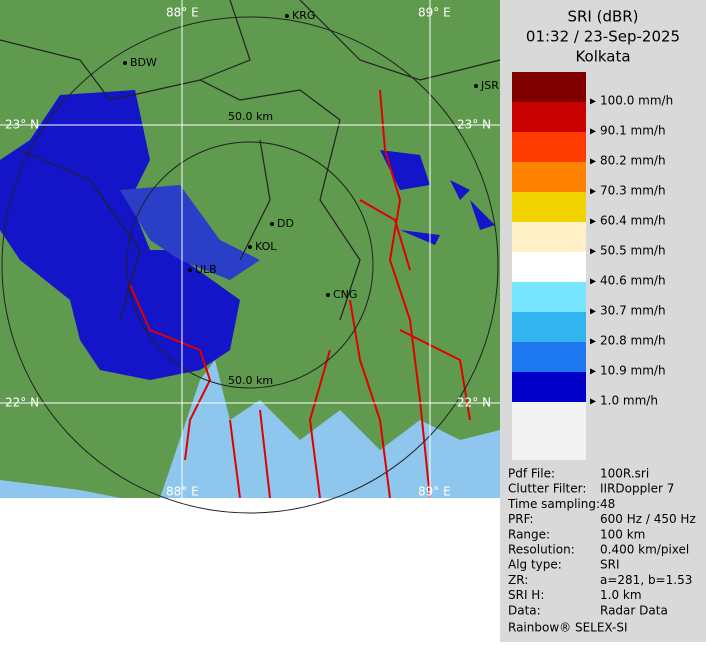 Image resolution: width=706 pixels, height=646 pixels. I want to click on info-key: SRI H:, so click(526, 595).